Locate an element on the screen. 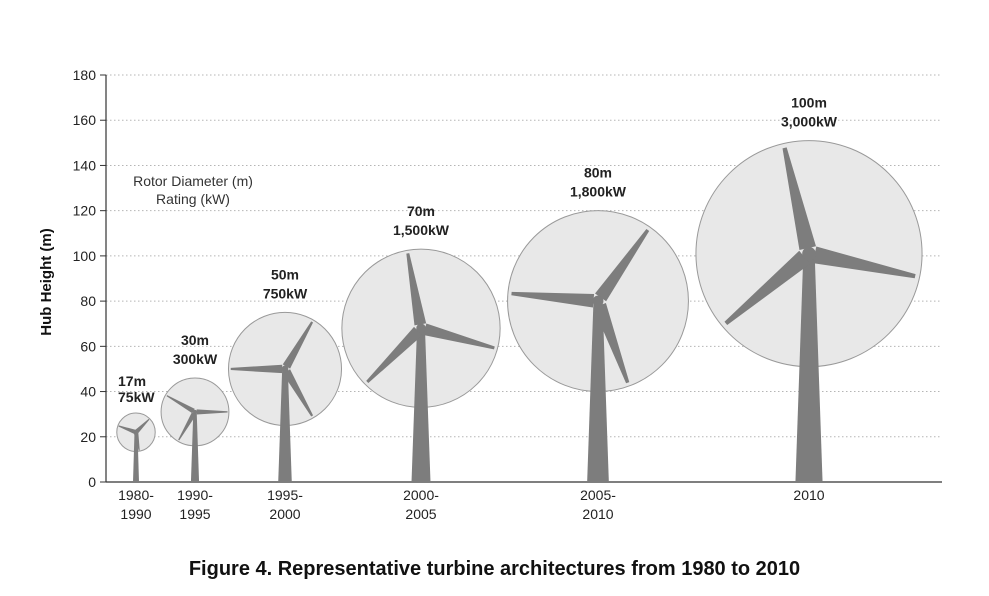 The height and width of the screenshot is (596, 989). x-category-label: 1995 is located at coordinates (194, 514).